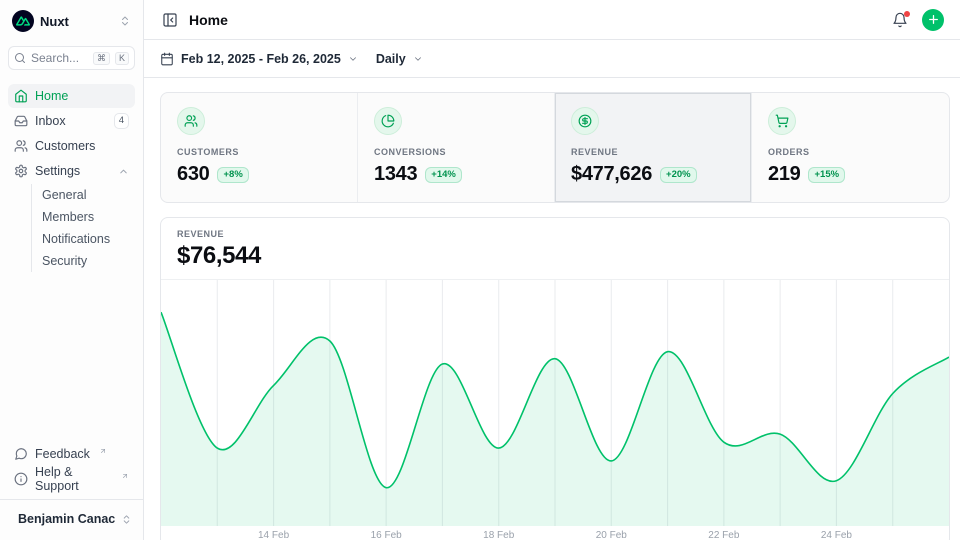 The width and height of the screenshot is (960, 540). Describe the element at coordinates (71, 21) in the screenshot. I see `workspace-switcher: Nuxt` at that location.